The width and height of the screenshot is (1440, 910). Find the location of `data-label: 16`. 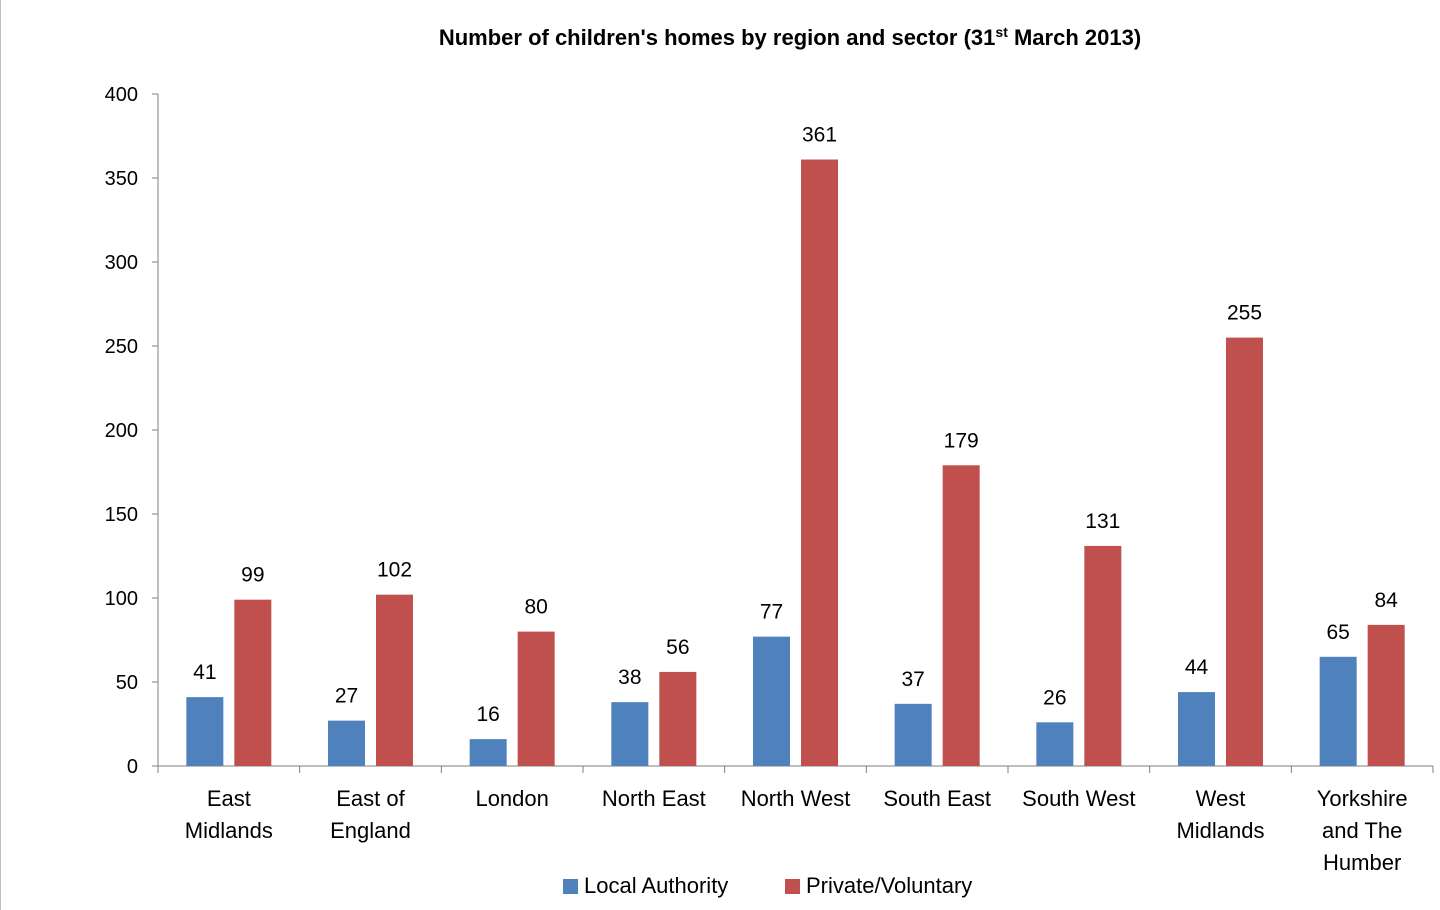

data-label: 16 is located at coordinates (487, 714).